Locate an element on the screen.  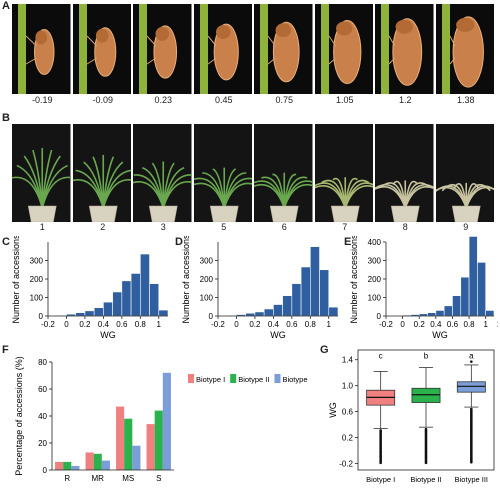
weight-gain-label: 0.75 is located at coordinates (284, 100).